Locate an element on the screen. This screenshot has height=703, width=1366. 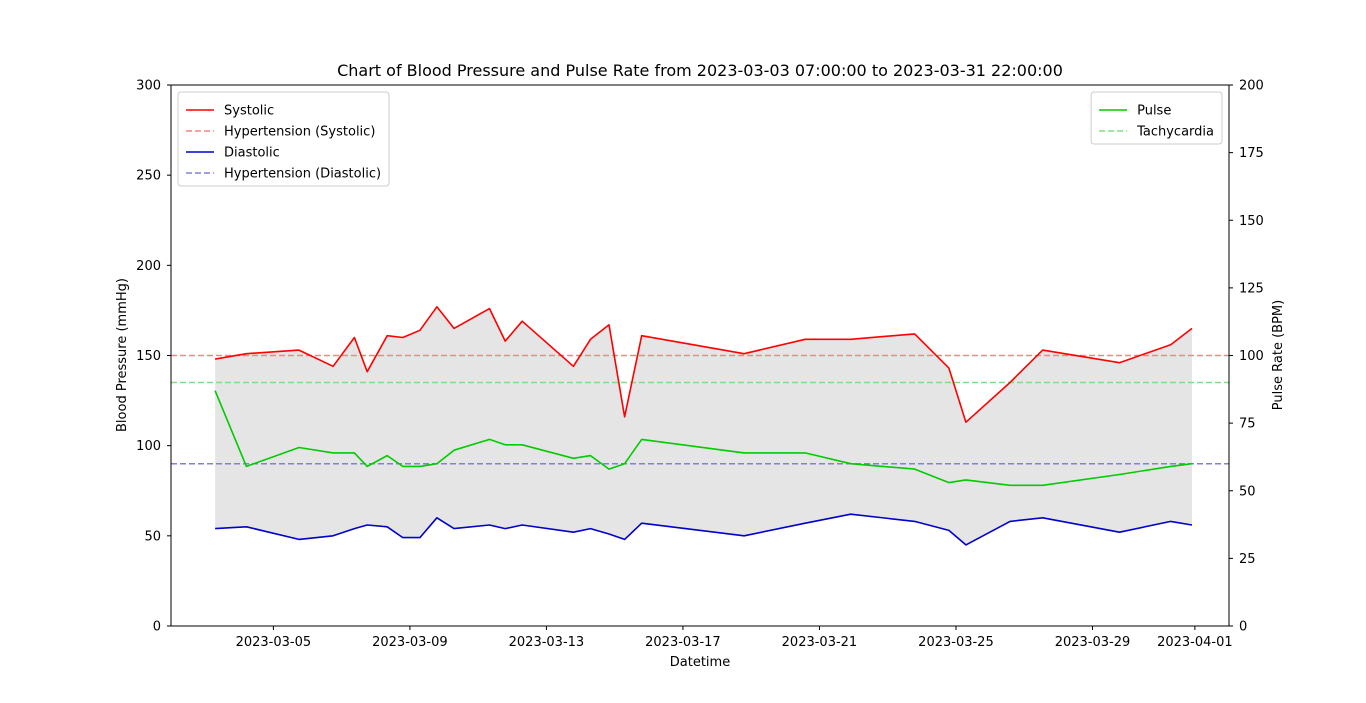
x-tick-label: 2023-03-05 is located at coordinates (274, 642).